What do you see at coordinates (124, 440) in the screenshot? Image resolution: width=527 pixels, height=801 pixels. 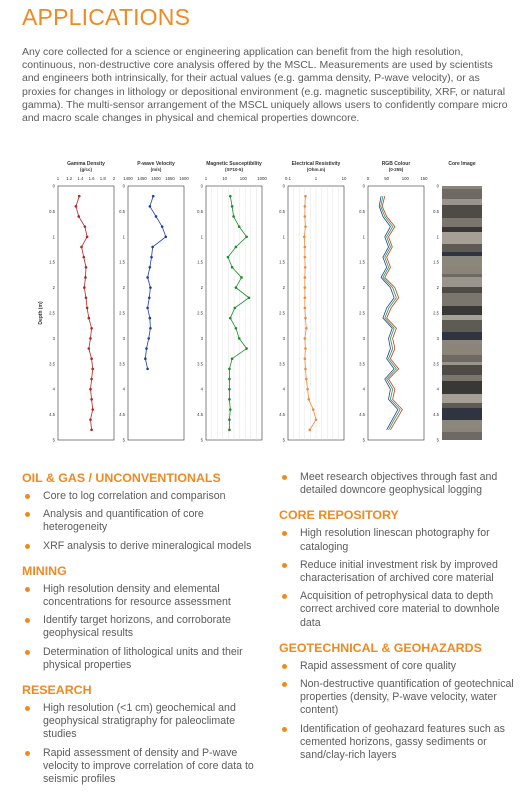 I see `y-tick-label: 5` at bounding box center [124, 440].